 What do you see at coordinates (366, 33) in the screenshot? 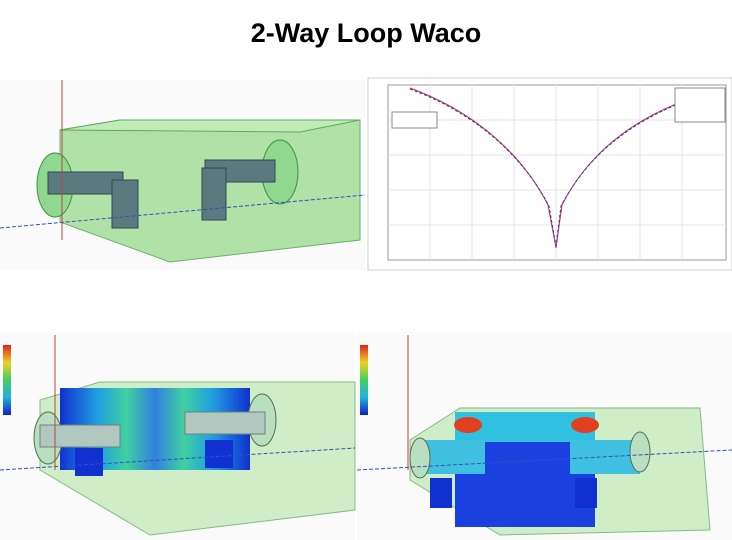
I see `slide-title: 2-Way Loop Waco` at bounding box center [366, 33].